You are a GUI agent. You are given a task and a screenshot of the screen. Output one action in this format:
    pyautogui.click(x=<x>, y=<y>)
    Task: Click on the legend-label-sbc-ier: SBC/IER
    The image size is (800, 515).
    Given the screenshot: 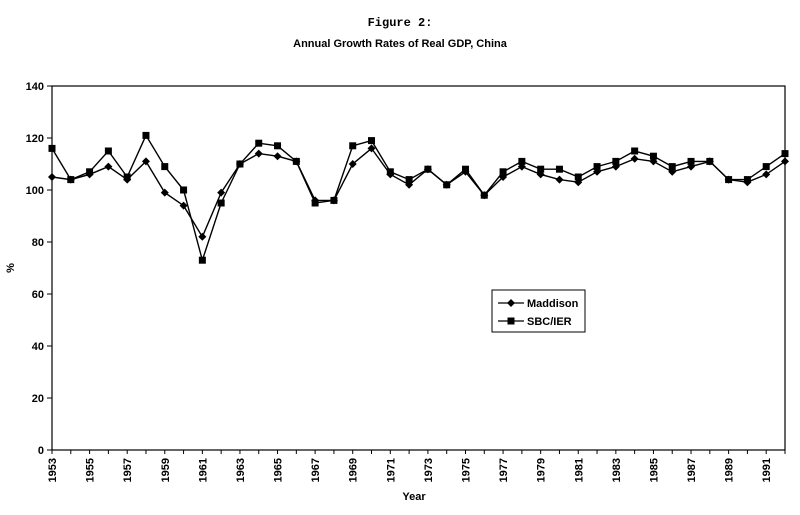 What is the action you would take?
    pyautogui.click(x=549, y=322)
    